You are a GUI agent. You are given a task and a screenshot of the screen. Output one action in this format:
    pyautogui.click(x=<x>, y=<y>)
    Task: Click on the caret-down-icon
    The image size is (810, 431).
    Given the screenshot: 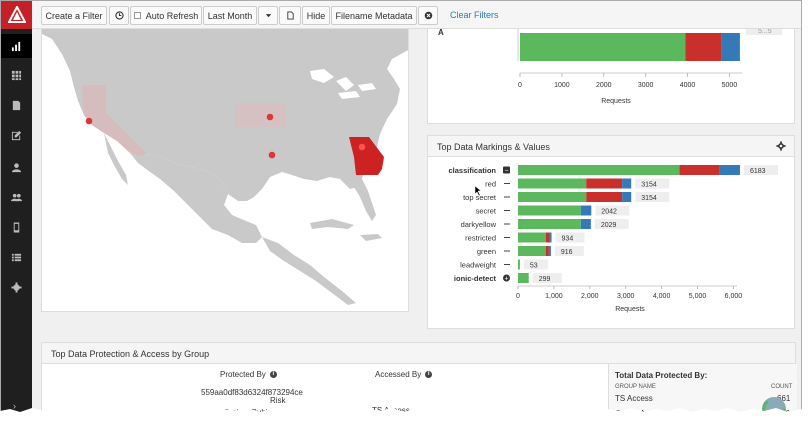 What is the action you would take?
    pyautogui.click(x=268, y=16)
    